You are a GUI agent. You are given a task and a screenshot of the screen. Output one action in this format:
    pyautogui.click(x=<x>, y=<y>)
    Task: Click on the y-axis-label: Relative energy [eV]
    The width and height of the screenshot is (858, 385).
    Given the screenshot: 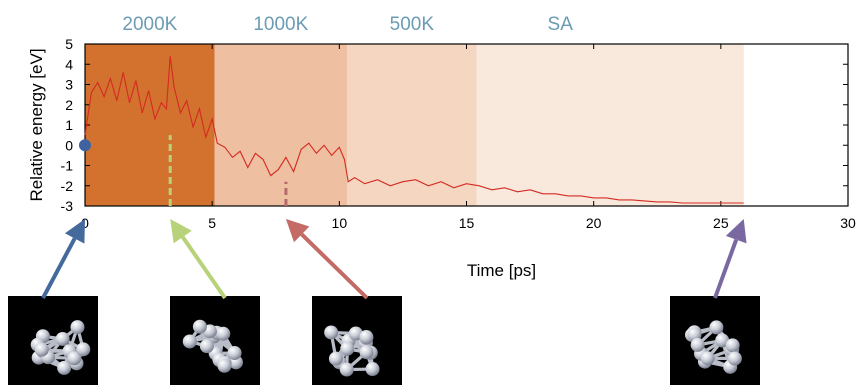 What is the action you would take?
    pyautogui.click(x=36, y=124)
    